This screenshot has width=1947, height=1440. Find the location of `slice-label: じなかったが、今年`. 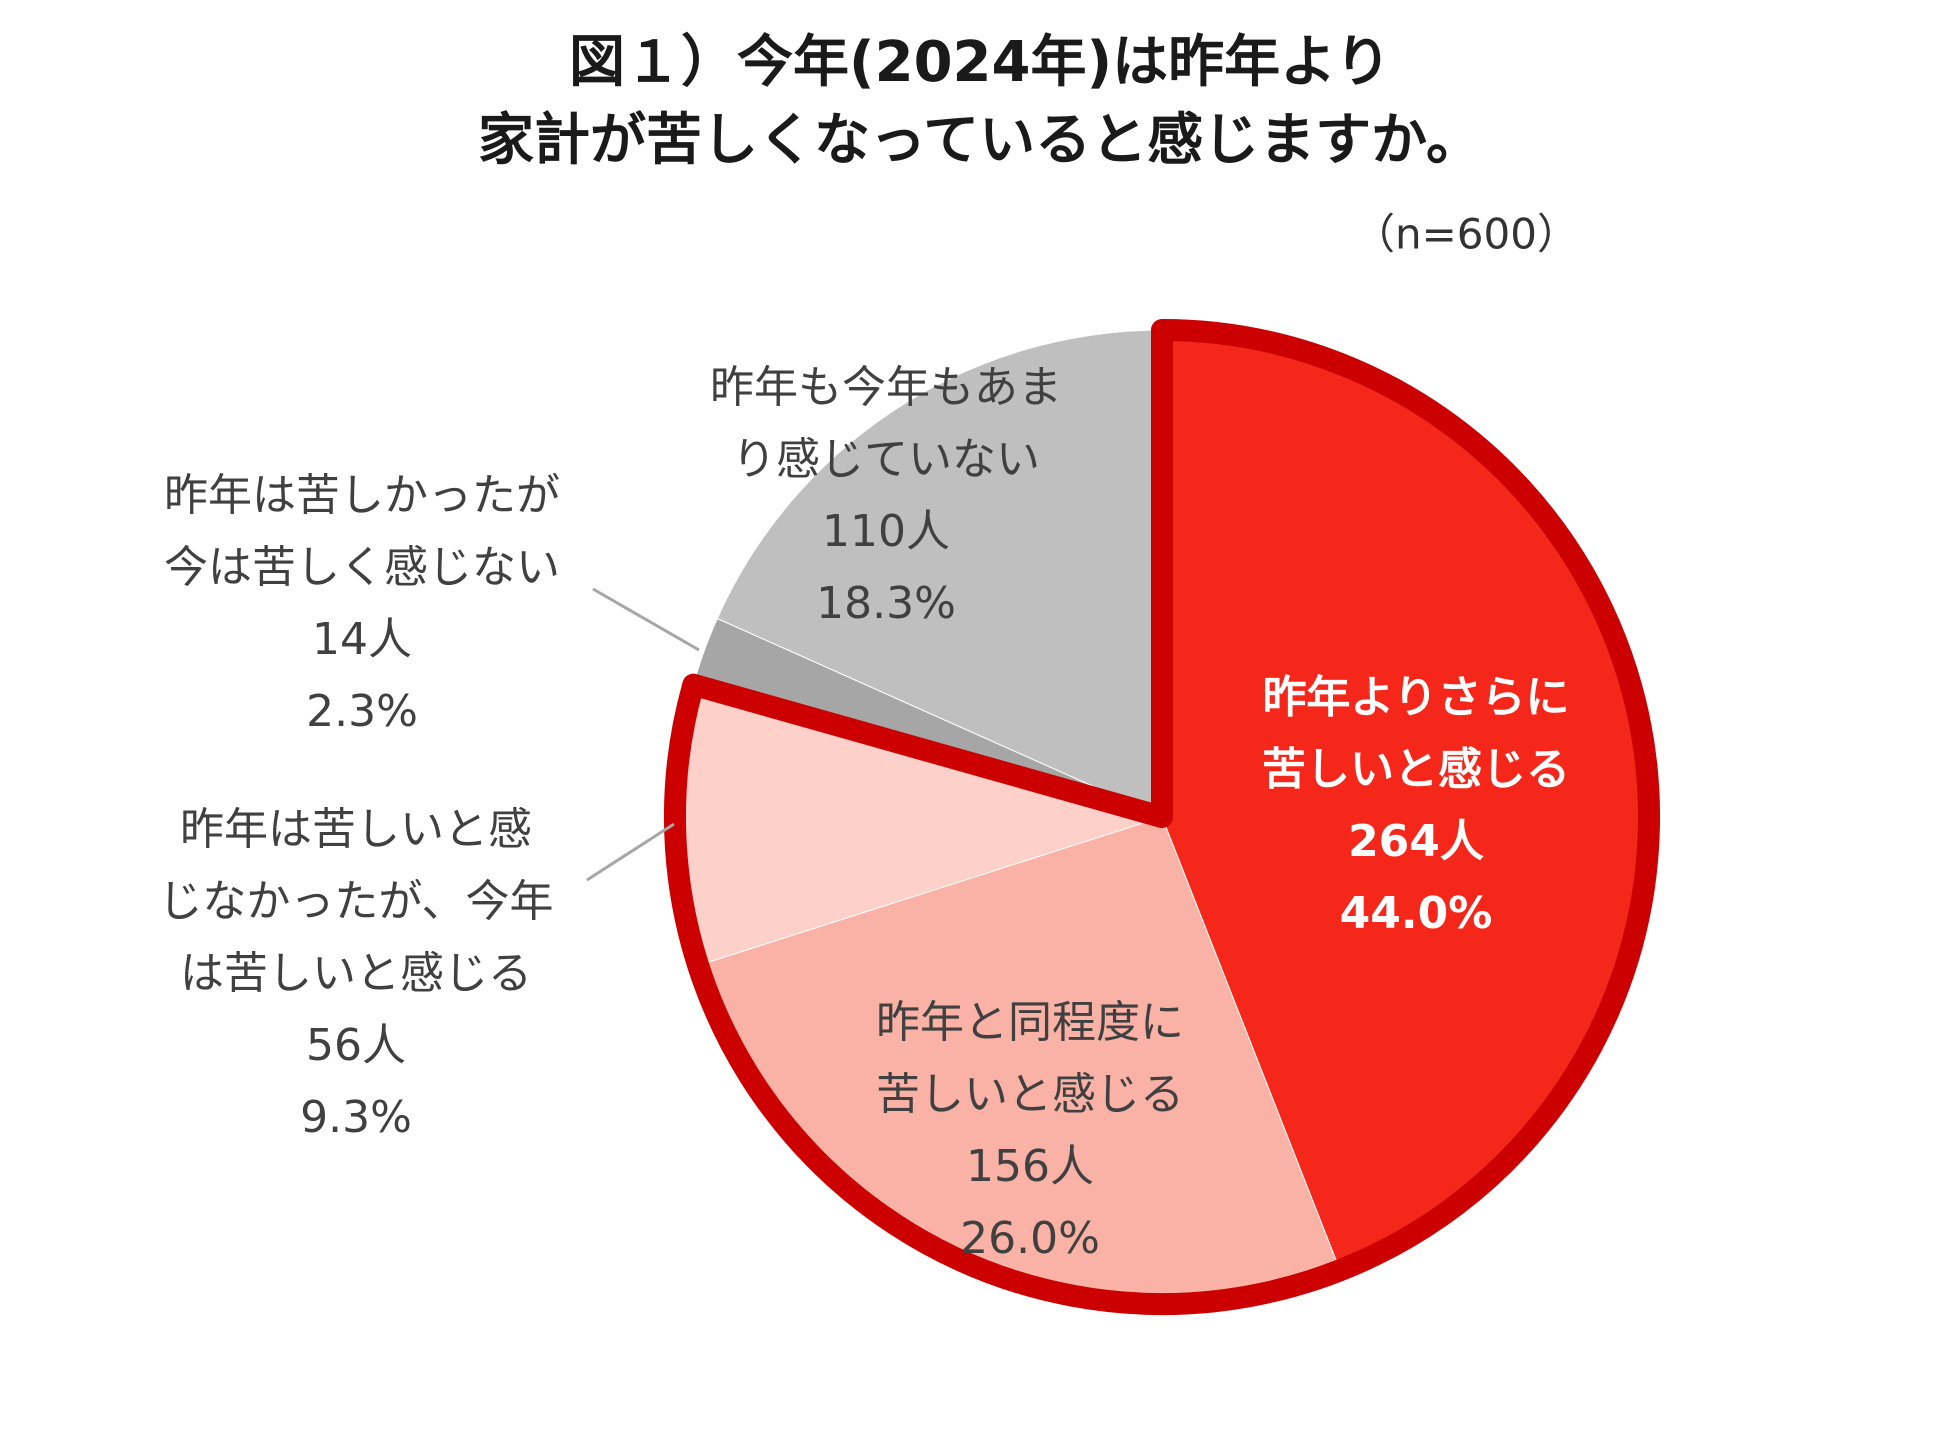

slice-label: じなかったが、今年 is located at coordinates (355, 901).